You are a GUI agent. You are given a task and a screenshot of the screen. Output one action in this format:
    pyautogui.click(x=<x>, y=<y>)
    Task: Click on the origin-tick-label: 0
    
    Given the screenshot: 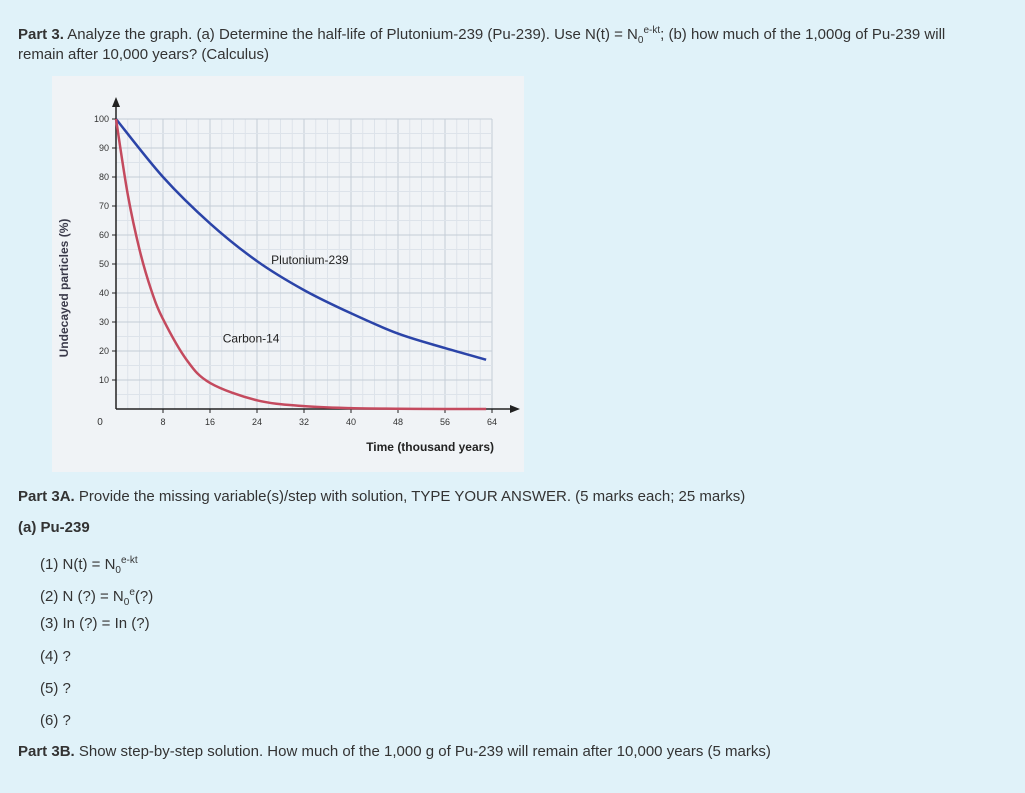 What is the action you would take?
    pyautogui.click(x=100, y=422)
    